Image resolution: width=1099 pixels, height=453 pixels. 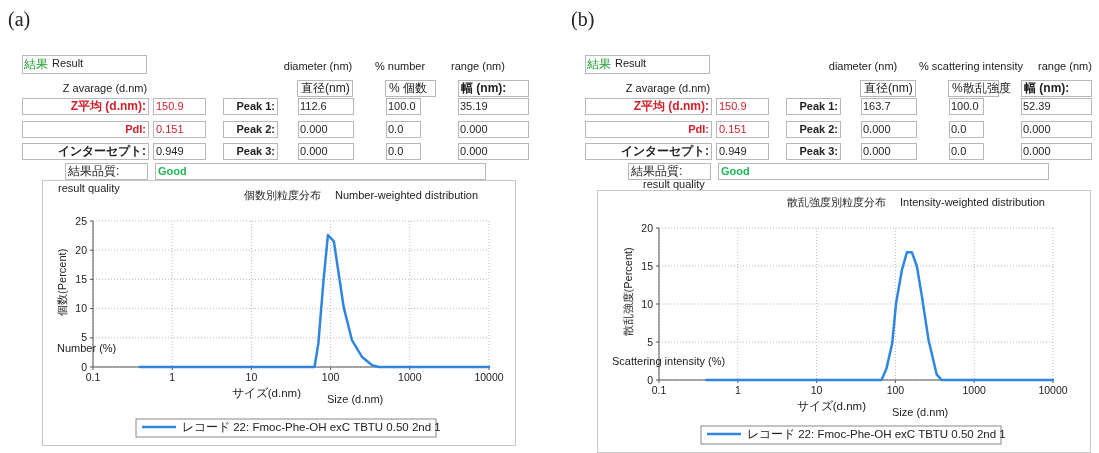 I want to click on chart-subtitle: Intensity-weighted distribution, so click(x=972, y=202).